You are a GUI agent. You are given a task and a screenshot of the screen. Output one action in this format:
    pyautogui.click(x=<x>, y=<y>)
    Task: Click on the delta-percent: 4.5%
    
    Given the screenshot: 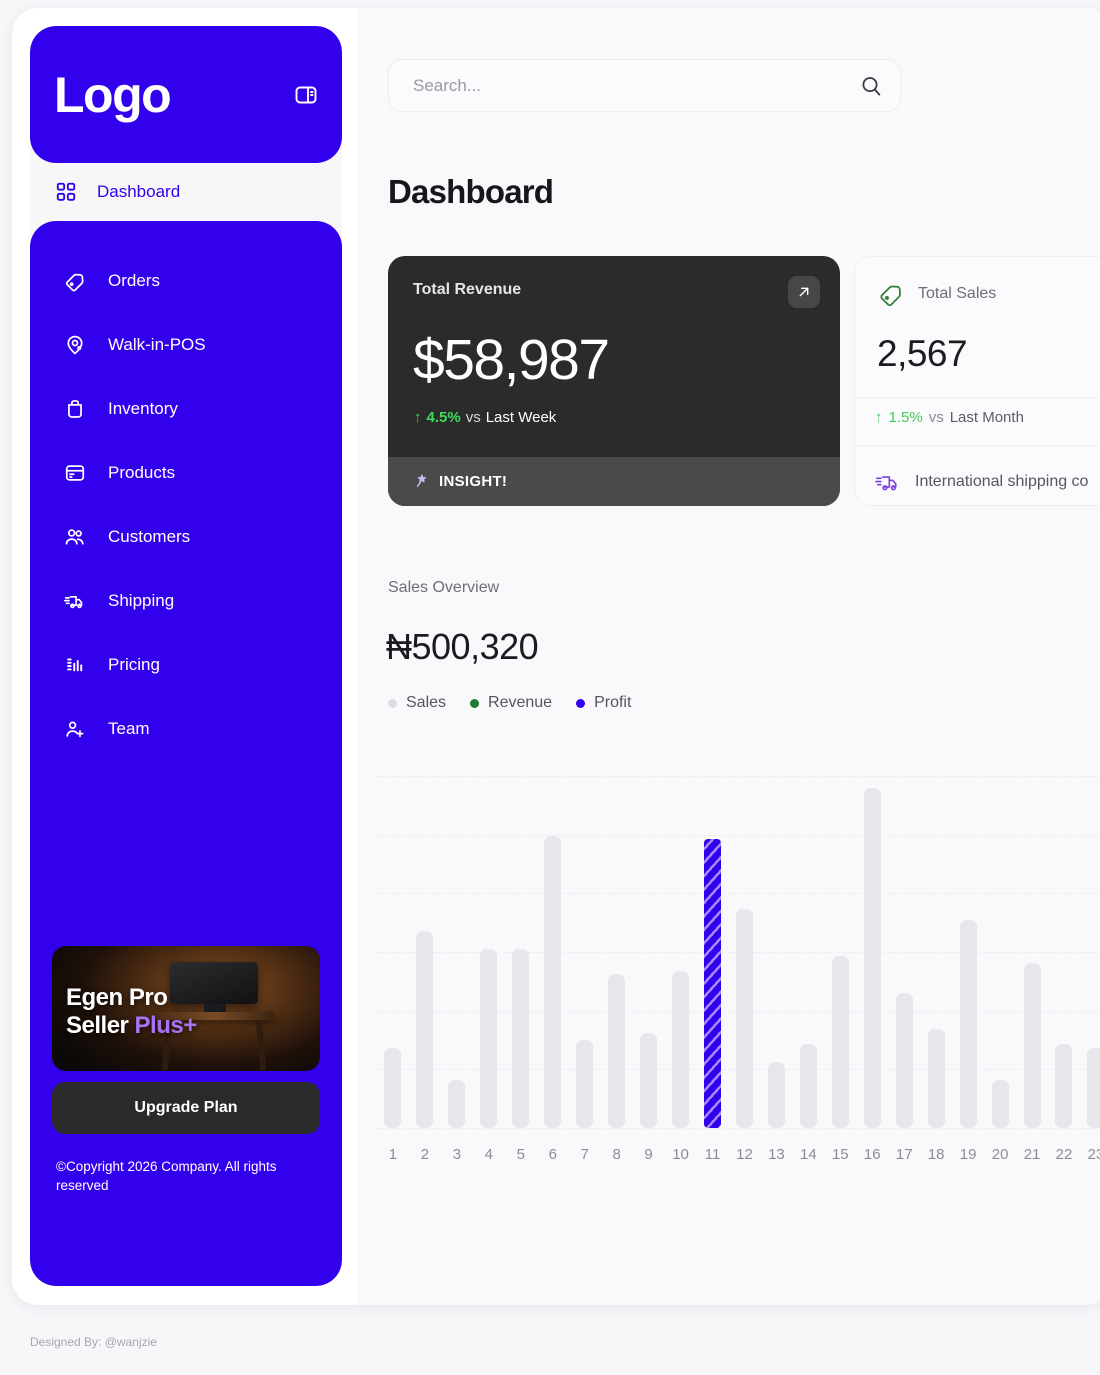 What is the action you would take?
    pyautogui.click(x=443, y=417)
    